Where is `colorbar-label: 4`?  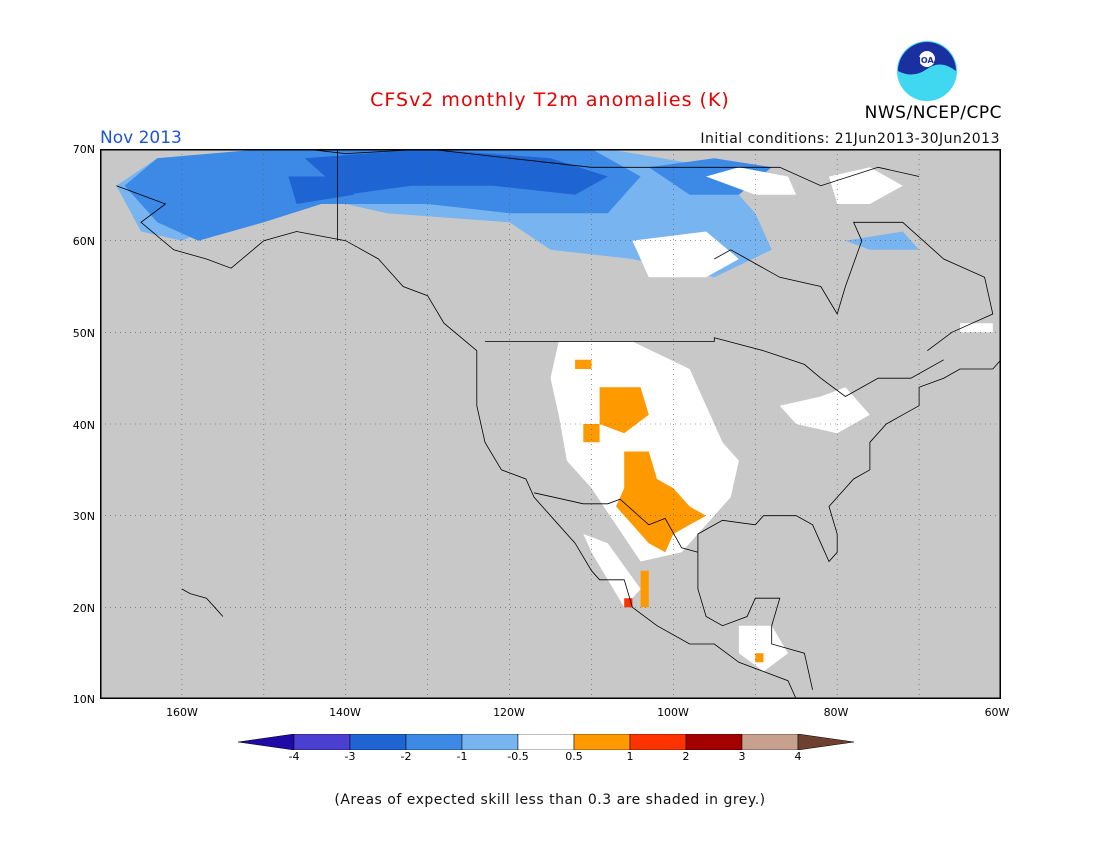
colorbar-label: 4 is located at coordinates (798, 756).